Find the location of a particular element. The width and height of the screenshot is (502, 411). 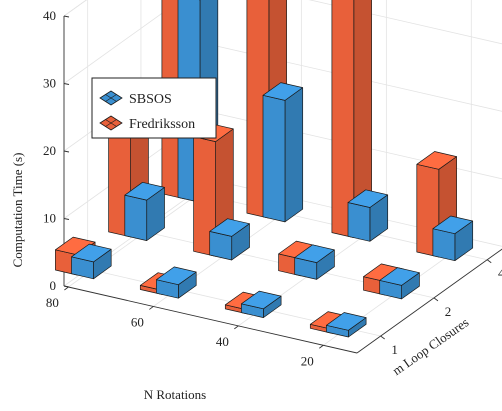

z-tick-label: 0 is located at coordinates (53, 285).